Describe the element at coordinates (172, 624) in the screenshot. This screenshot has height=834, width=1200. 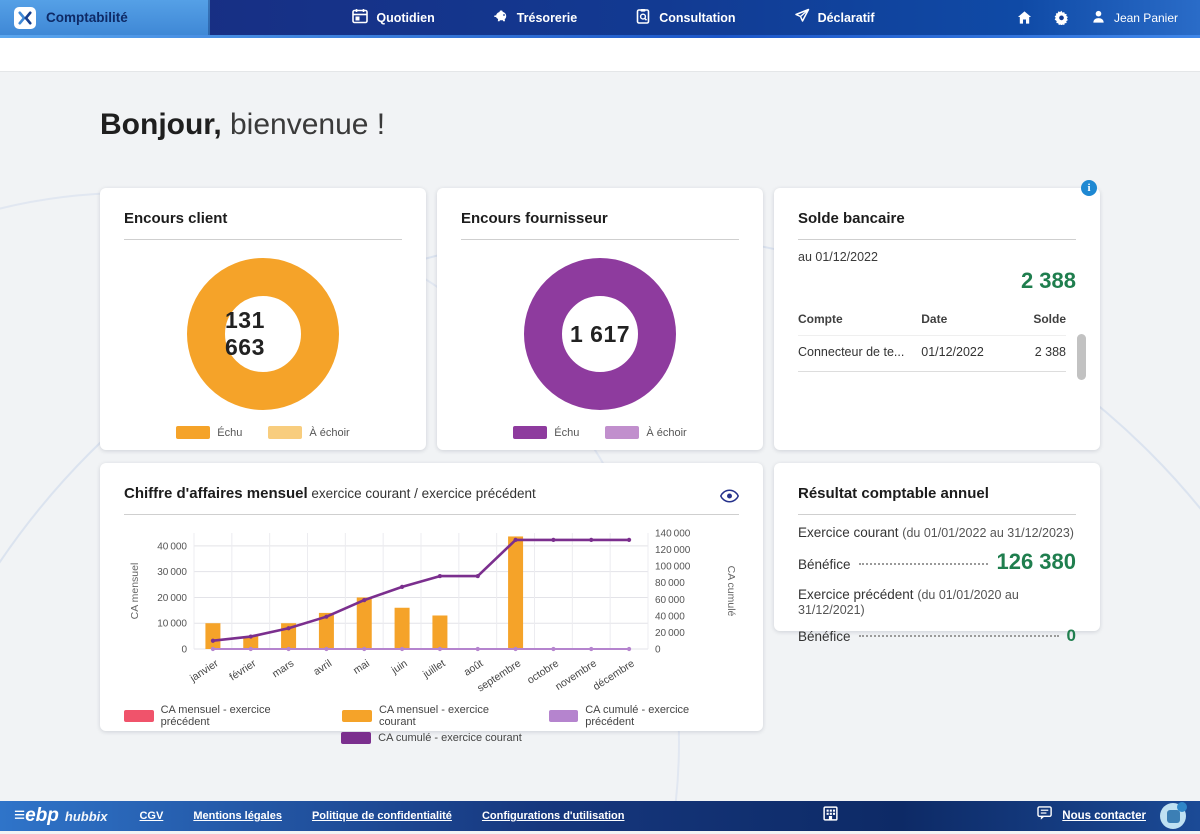
I see `y-axis-tick-left: 10 000` at that location.